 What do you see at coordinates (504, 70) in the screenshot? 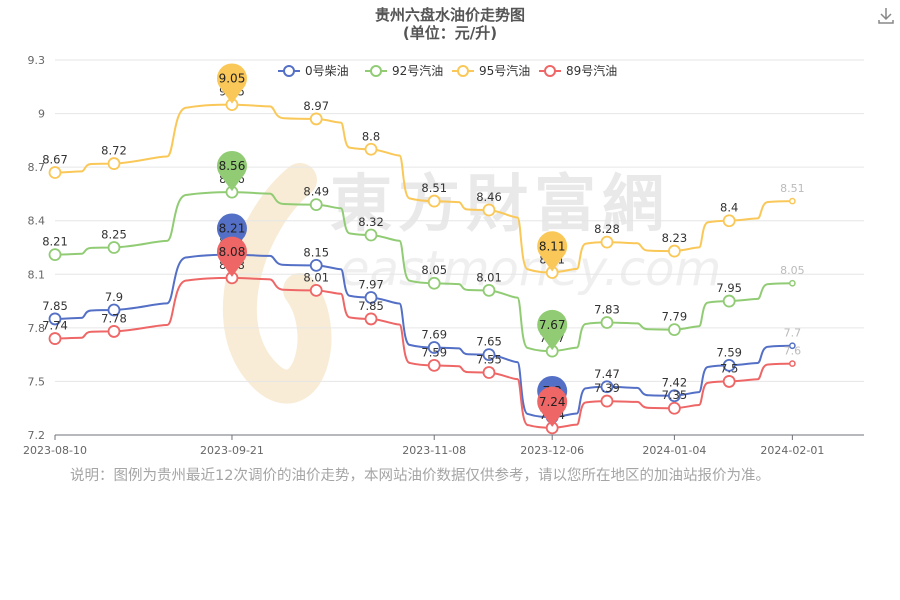
I see `legend-label: 95号汽油` at bounding box center [504, 70].